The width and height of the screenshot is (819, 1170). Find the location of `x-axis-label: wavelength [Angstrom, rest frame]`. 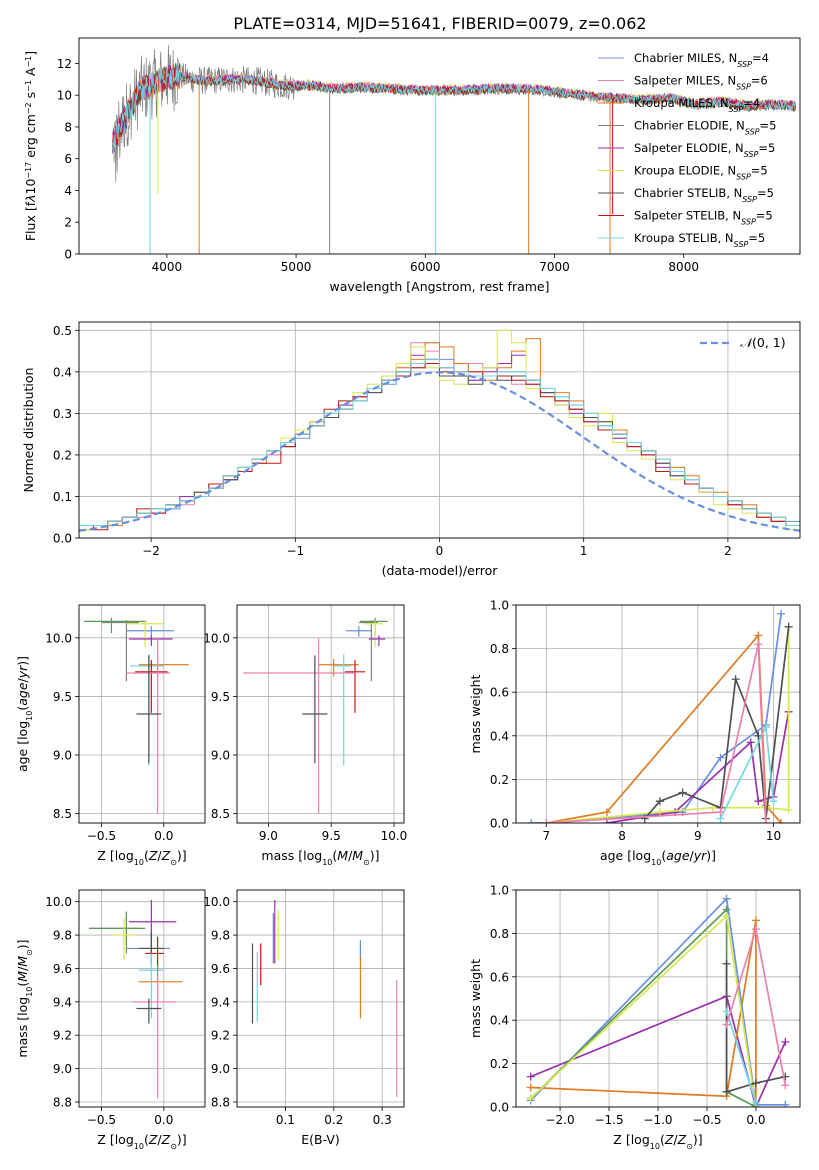

x-axis-label: wavelength [Angstrom, rest frame] is located at coordinates (439, 286).